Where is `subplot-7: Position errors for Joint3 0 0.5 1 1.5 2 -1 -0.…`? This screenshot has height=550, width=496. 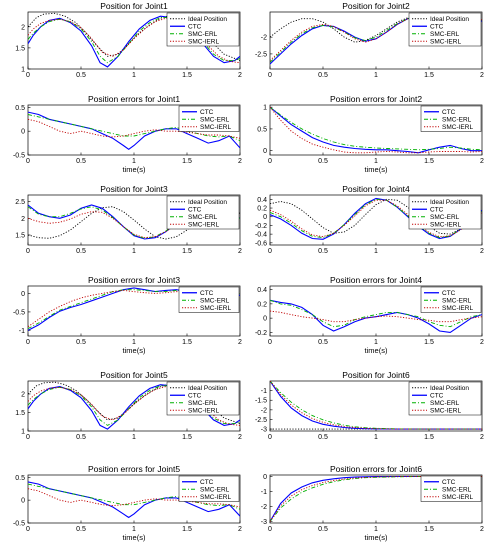 subplot-7: Position errors for Joint3 0 0.5 1 1.5 2 -1 -0.… is located at coordinates (127, 315).